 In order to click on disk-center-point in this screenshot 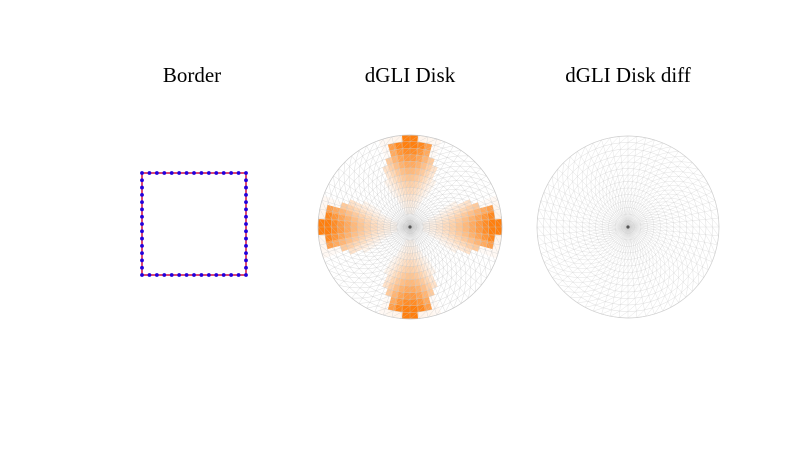, I will do `click(410, 227)`.